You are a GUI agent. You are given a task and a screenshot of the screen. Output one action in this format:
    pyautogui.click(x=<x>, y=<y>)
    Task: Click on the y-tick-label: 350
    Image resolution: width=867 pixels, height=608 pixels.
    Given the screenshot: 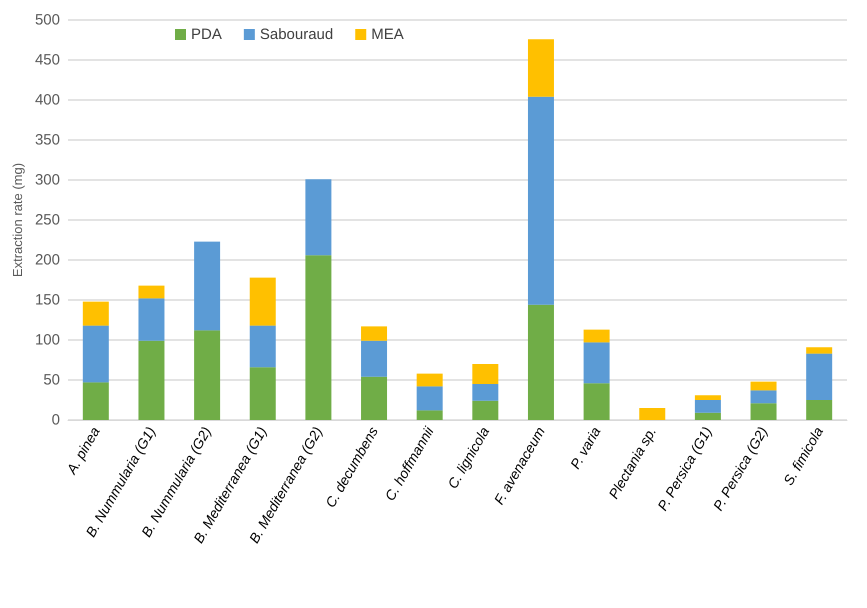 What is the action you would take?
    pyautogui.click(x=47, y=140)
    